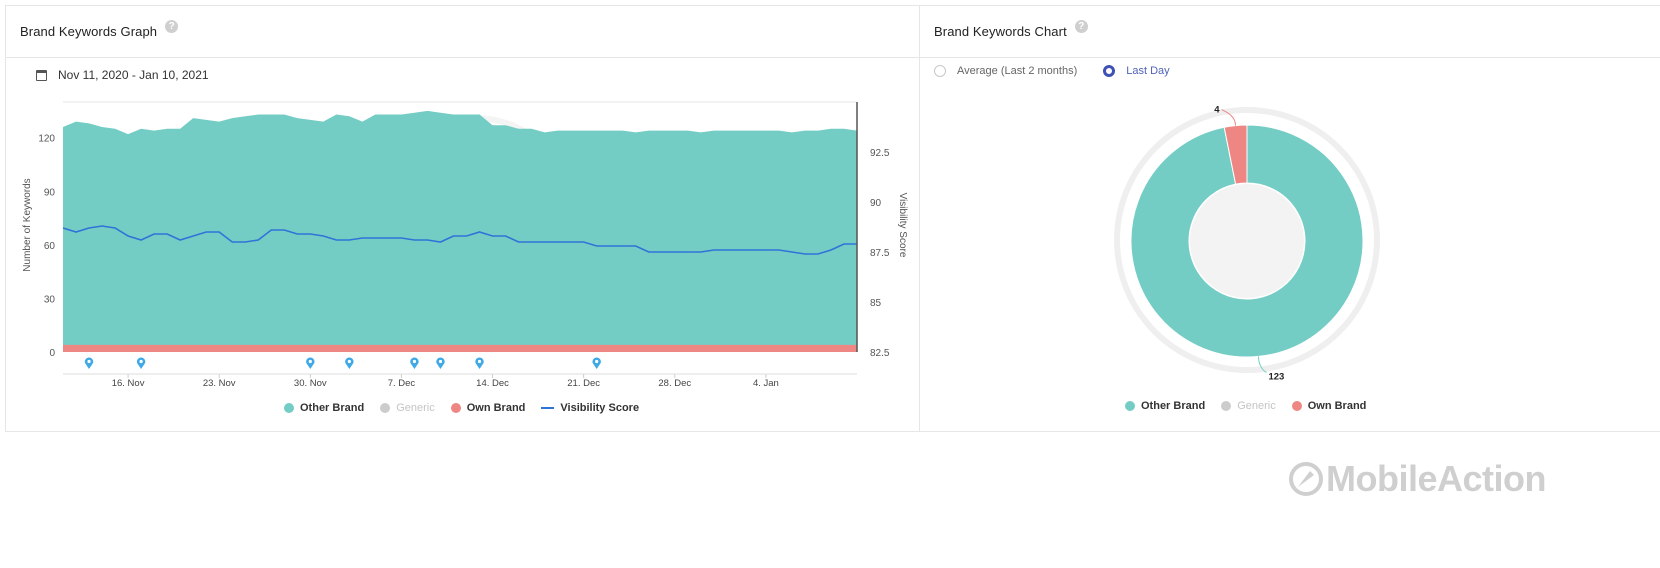 The height and width of the screenshot is (568, 1660). What do you see at coordinates (1229, 117) in the screenshot?
I see `connector-own-brand` at bounding box center [1229, 117].